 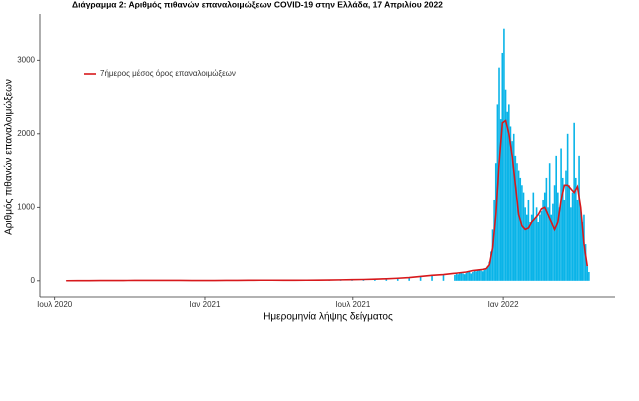 What do you see at coordinates (205, 304) in the screenshot?
I see `x-tick-label: Ιαν 2021` at bounding box center [205, 304].